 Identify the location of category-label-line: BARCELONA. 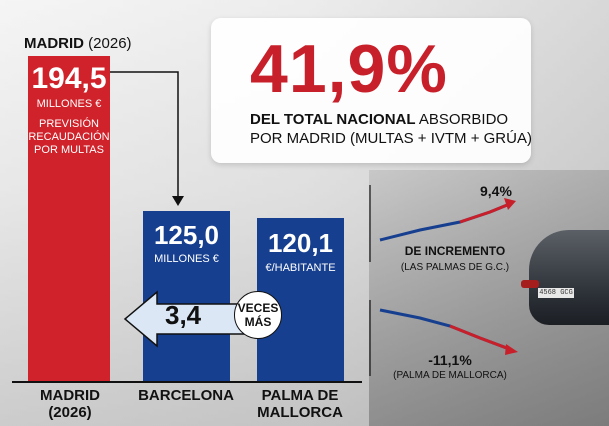
(186, 395).